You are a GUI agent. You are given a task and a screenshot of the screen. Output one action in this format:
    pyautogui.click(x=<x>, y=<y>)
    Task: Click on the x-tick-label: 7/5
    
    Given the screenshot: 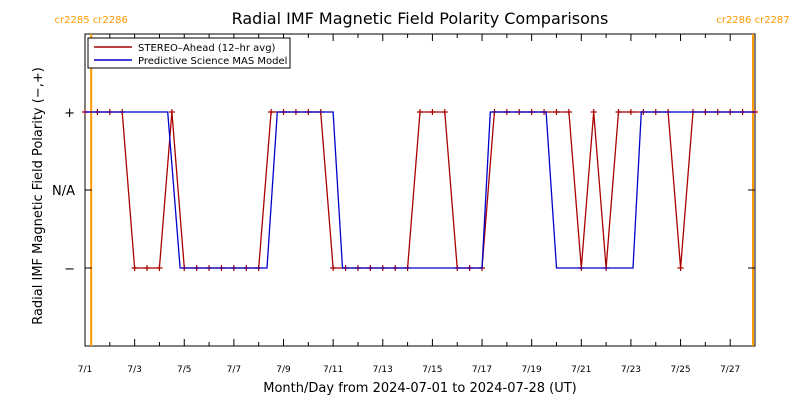 What is the action you would take?
    pyautogui.click(x=184, y=370)
    